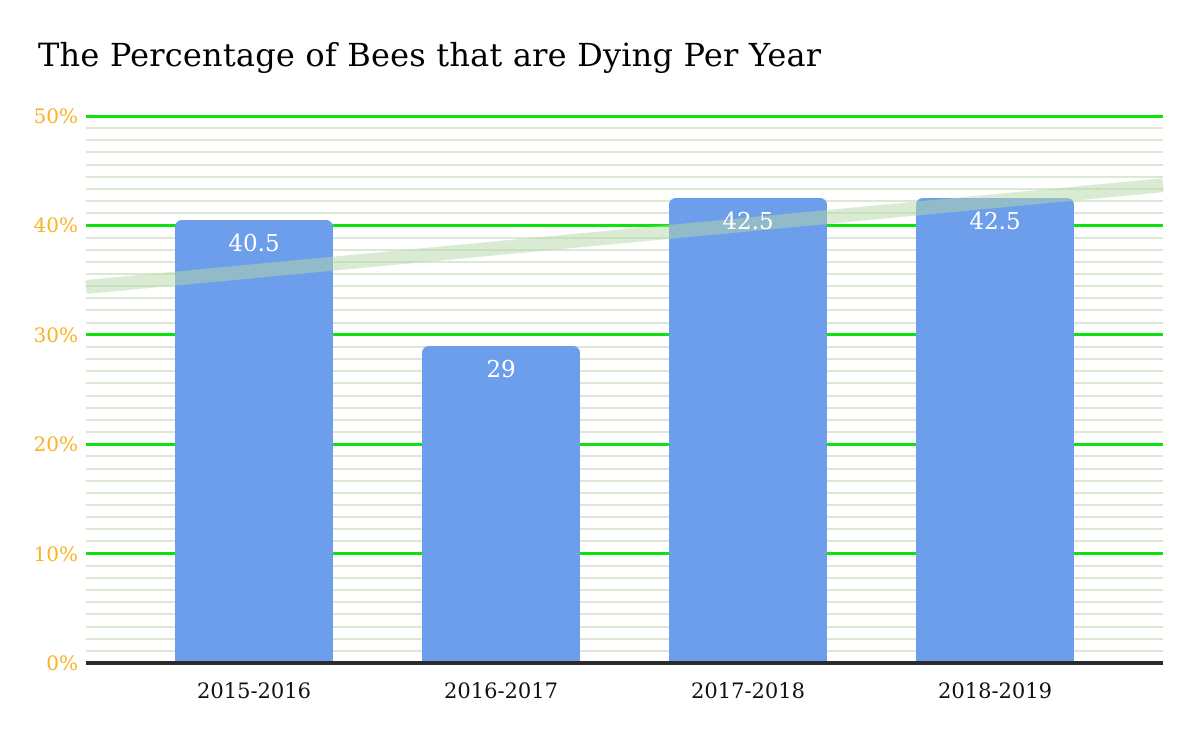 This screenshot has height=742, width=1200. What do you see at coordinates (254, 691) in the screenshot?
I see `x-tick-label: 2015-2016` at bounding box center [254, 691].